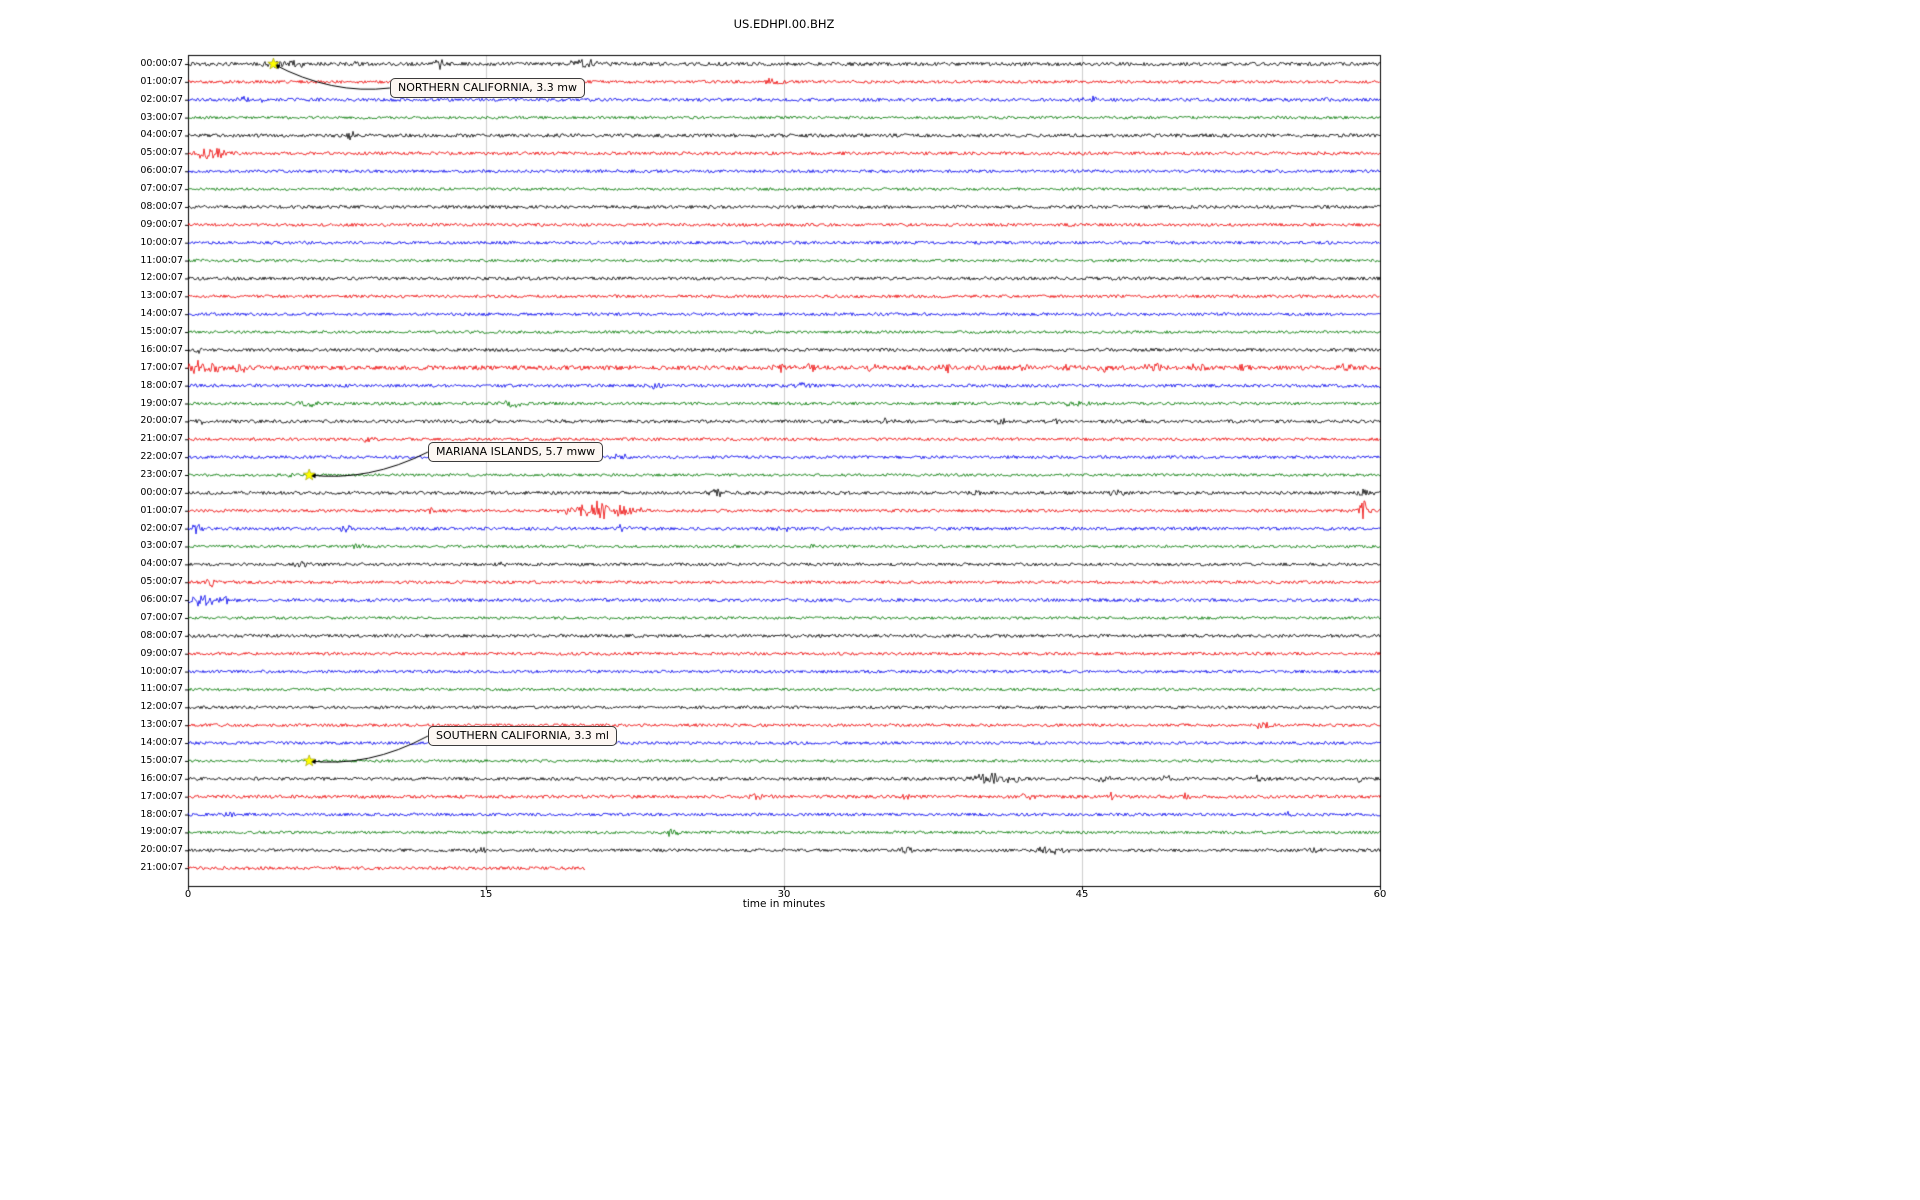 The width and height of the screenshot is (1920, 1200). I want to click on event-annotation: MARIANA ISLANDS, 5.7 mww, so click(516, 452).